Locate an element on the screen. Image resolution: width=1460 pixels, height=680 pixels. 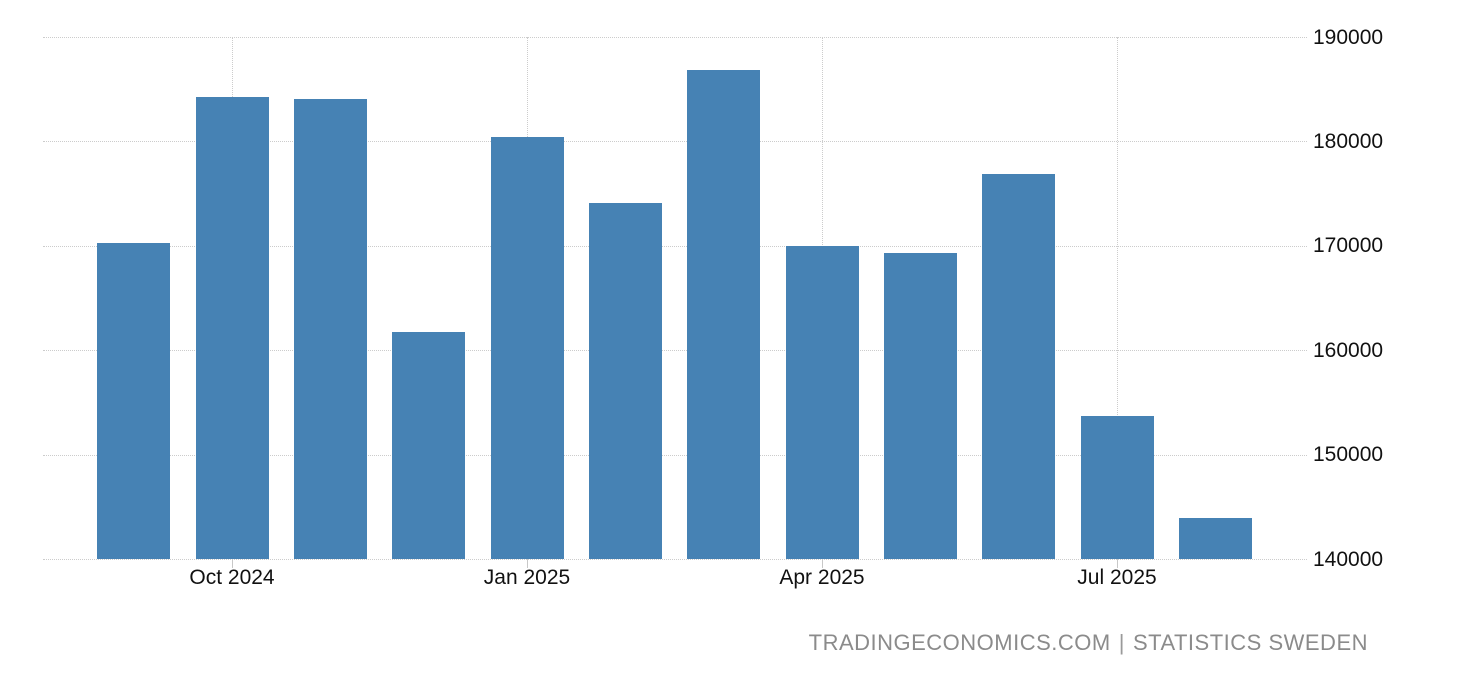
y-tick-label: 140000 is located at coordinates (1348, 559).